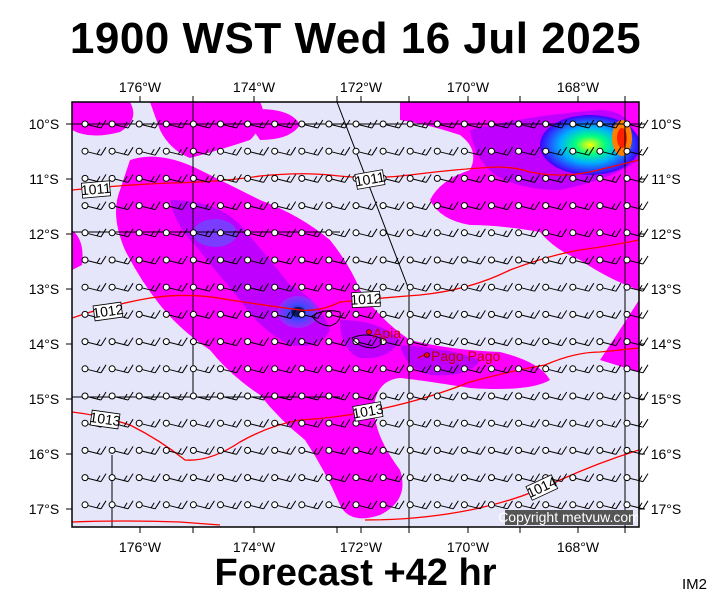 The image size is (711, 600). Describe the element at coordinates (96, 189) in the screenshot. I see `svg-text: 1011` at that location.